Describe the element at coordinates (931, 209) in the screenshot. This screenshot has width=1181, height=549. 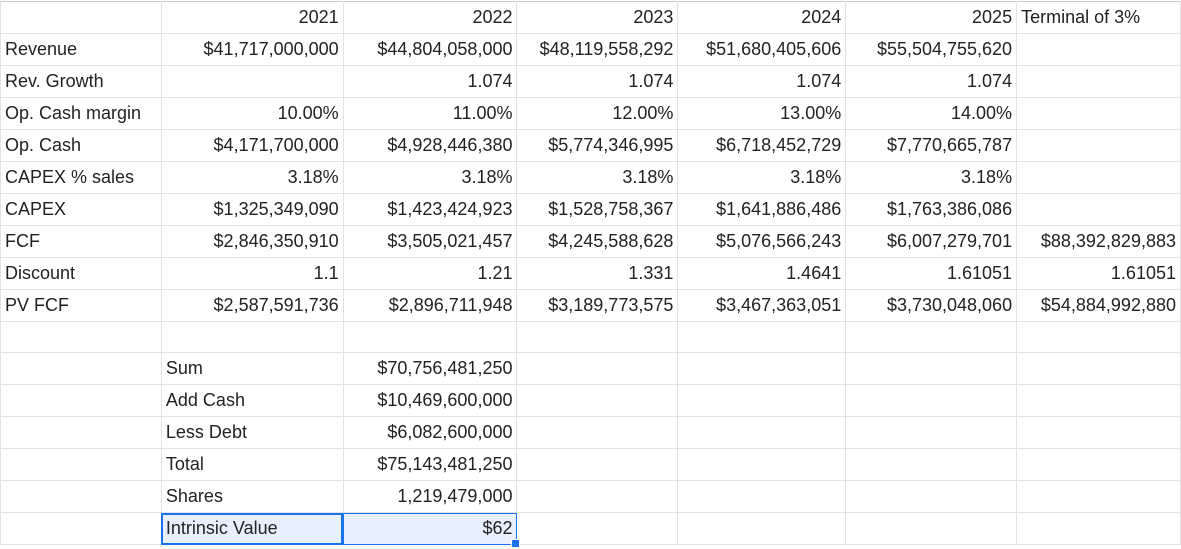
I see `value-cell: $1,763,386,086` at that location.